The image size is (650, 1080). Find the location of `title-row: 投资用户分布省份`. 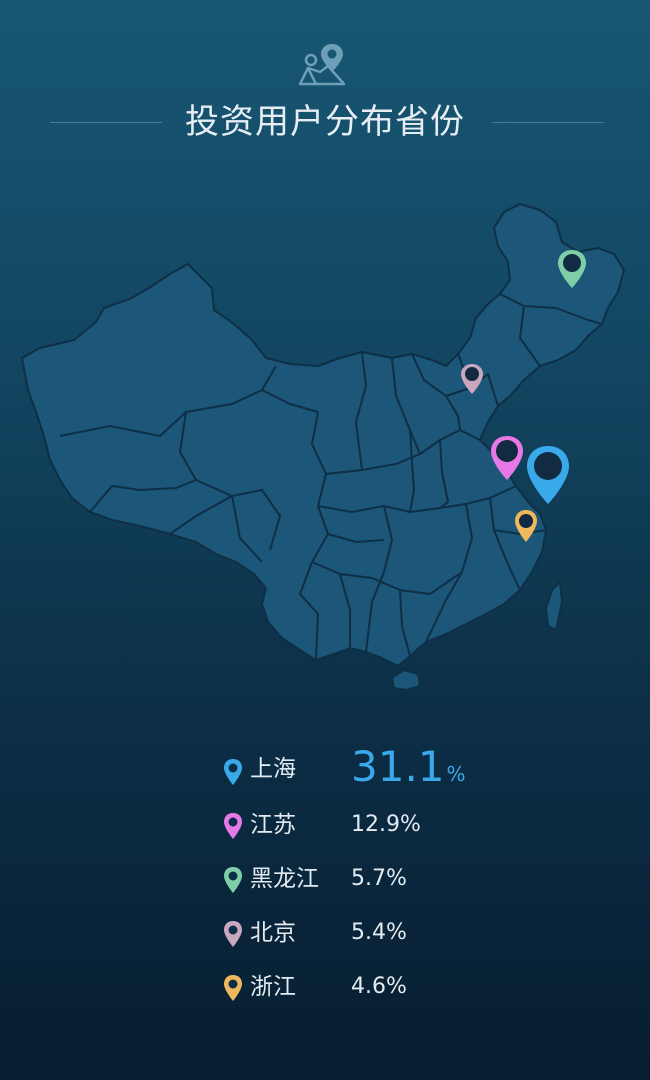

title-row: 投资用户分布省份 is located at coordinates (325, 122).